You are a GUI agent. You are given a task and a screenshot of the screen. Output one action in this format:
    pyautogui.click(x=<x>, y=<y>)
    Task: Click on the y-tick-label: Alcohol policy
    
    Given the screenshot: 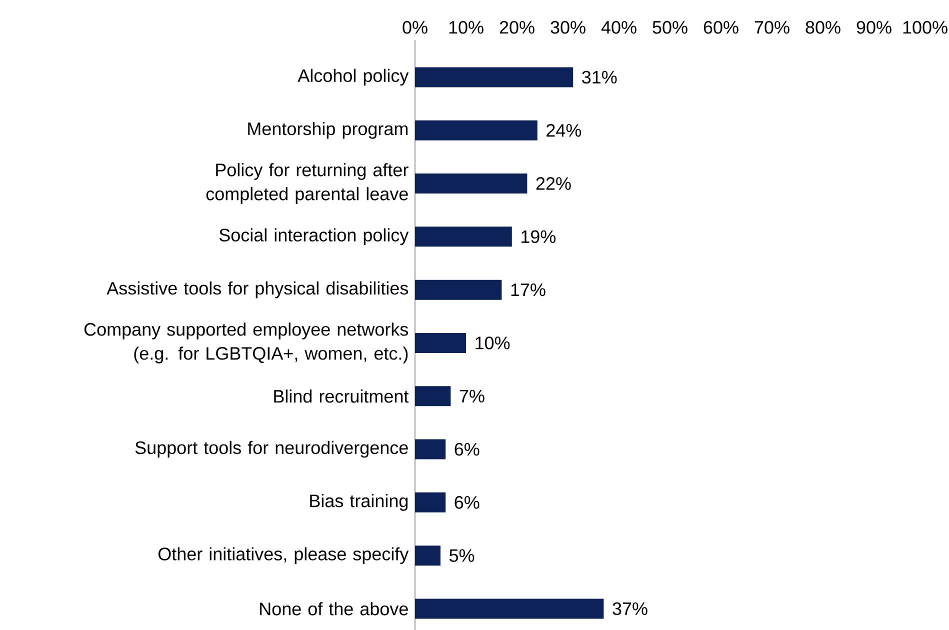 What is the action you would take?
    pyautogui.click(x=353, y=77)
    